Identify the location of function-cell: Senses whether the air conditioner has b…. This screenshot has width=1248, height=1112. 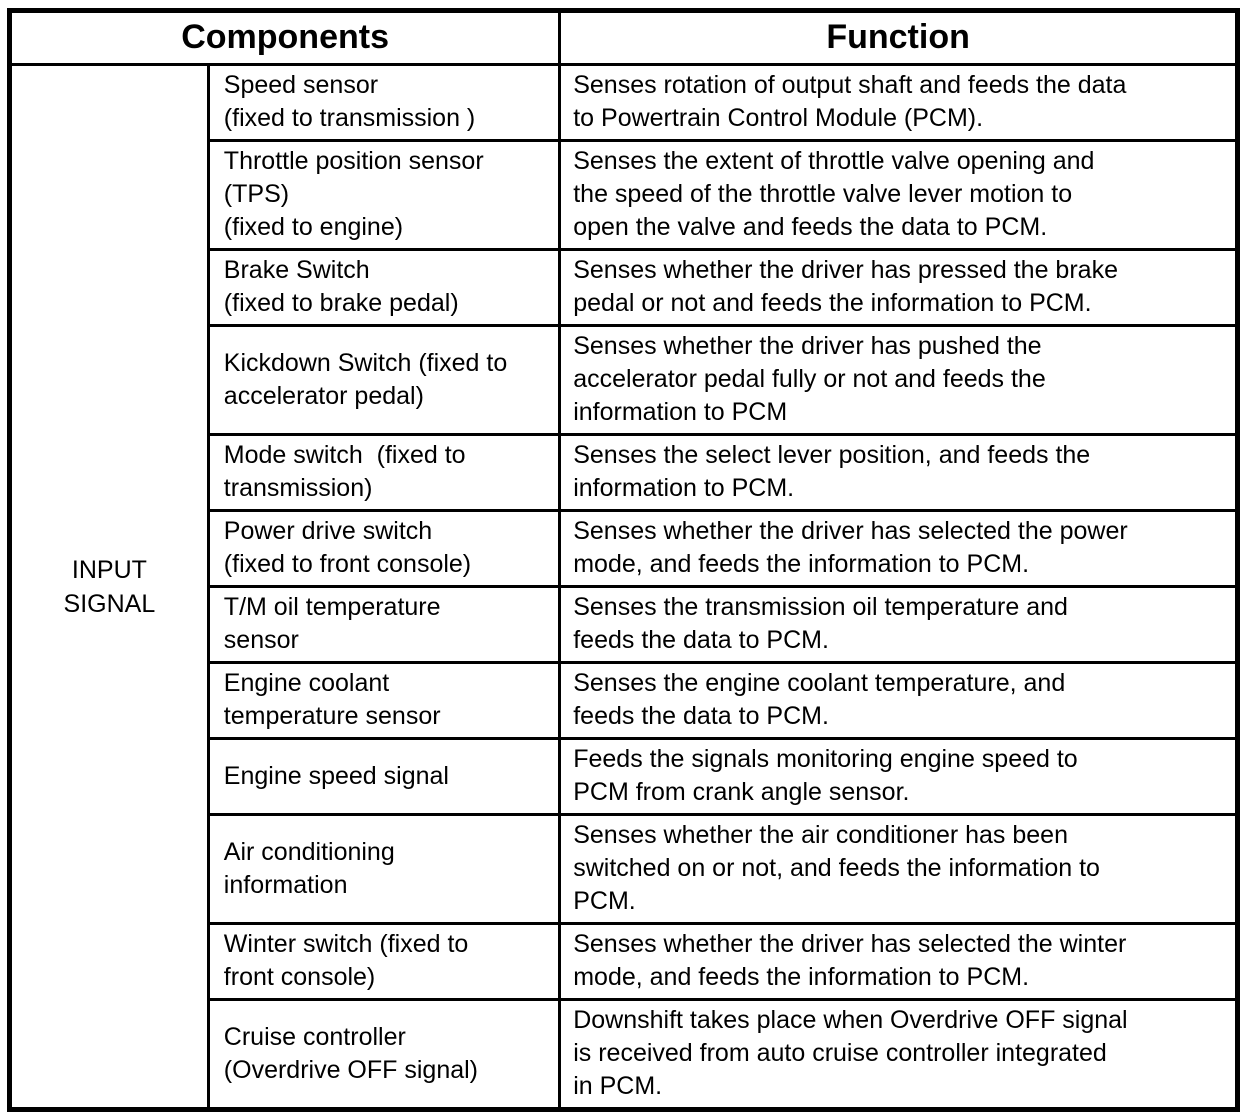
(898, 869).